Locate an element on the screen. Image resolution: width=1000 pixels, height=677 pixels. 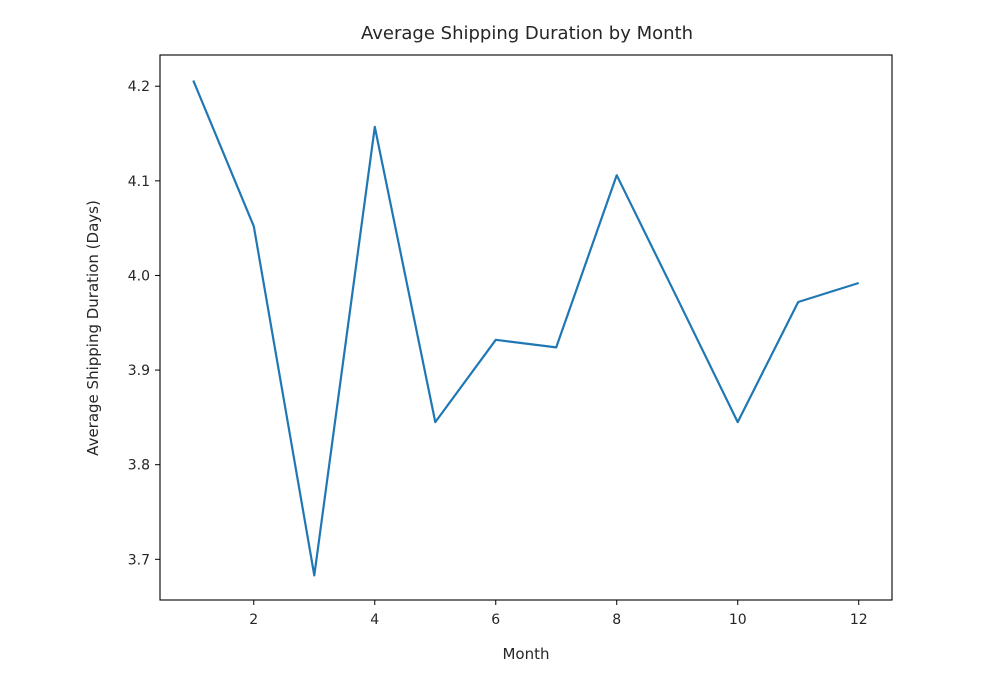
chart-title: Average Shipping Duration by Month is located at coordinates (527, 33).